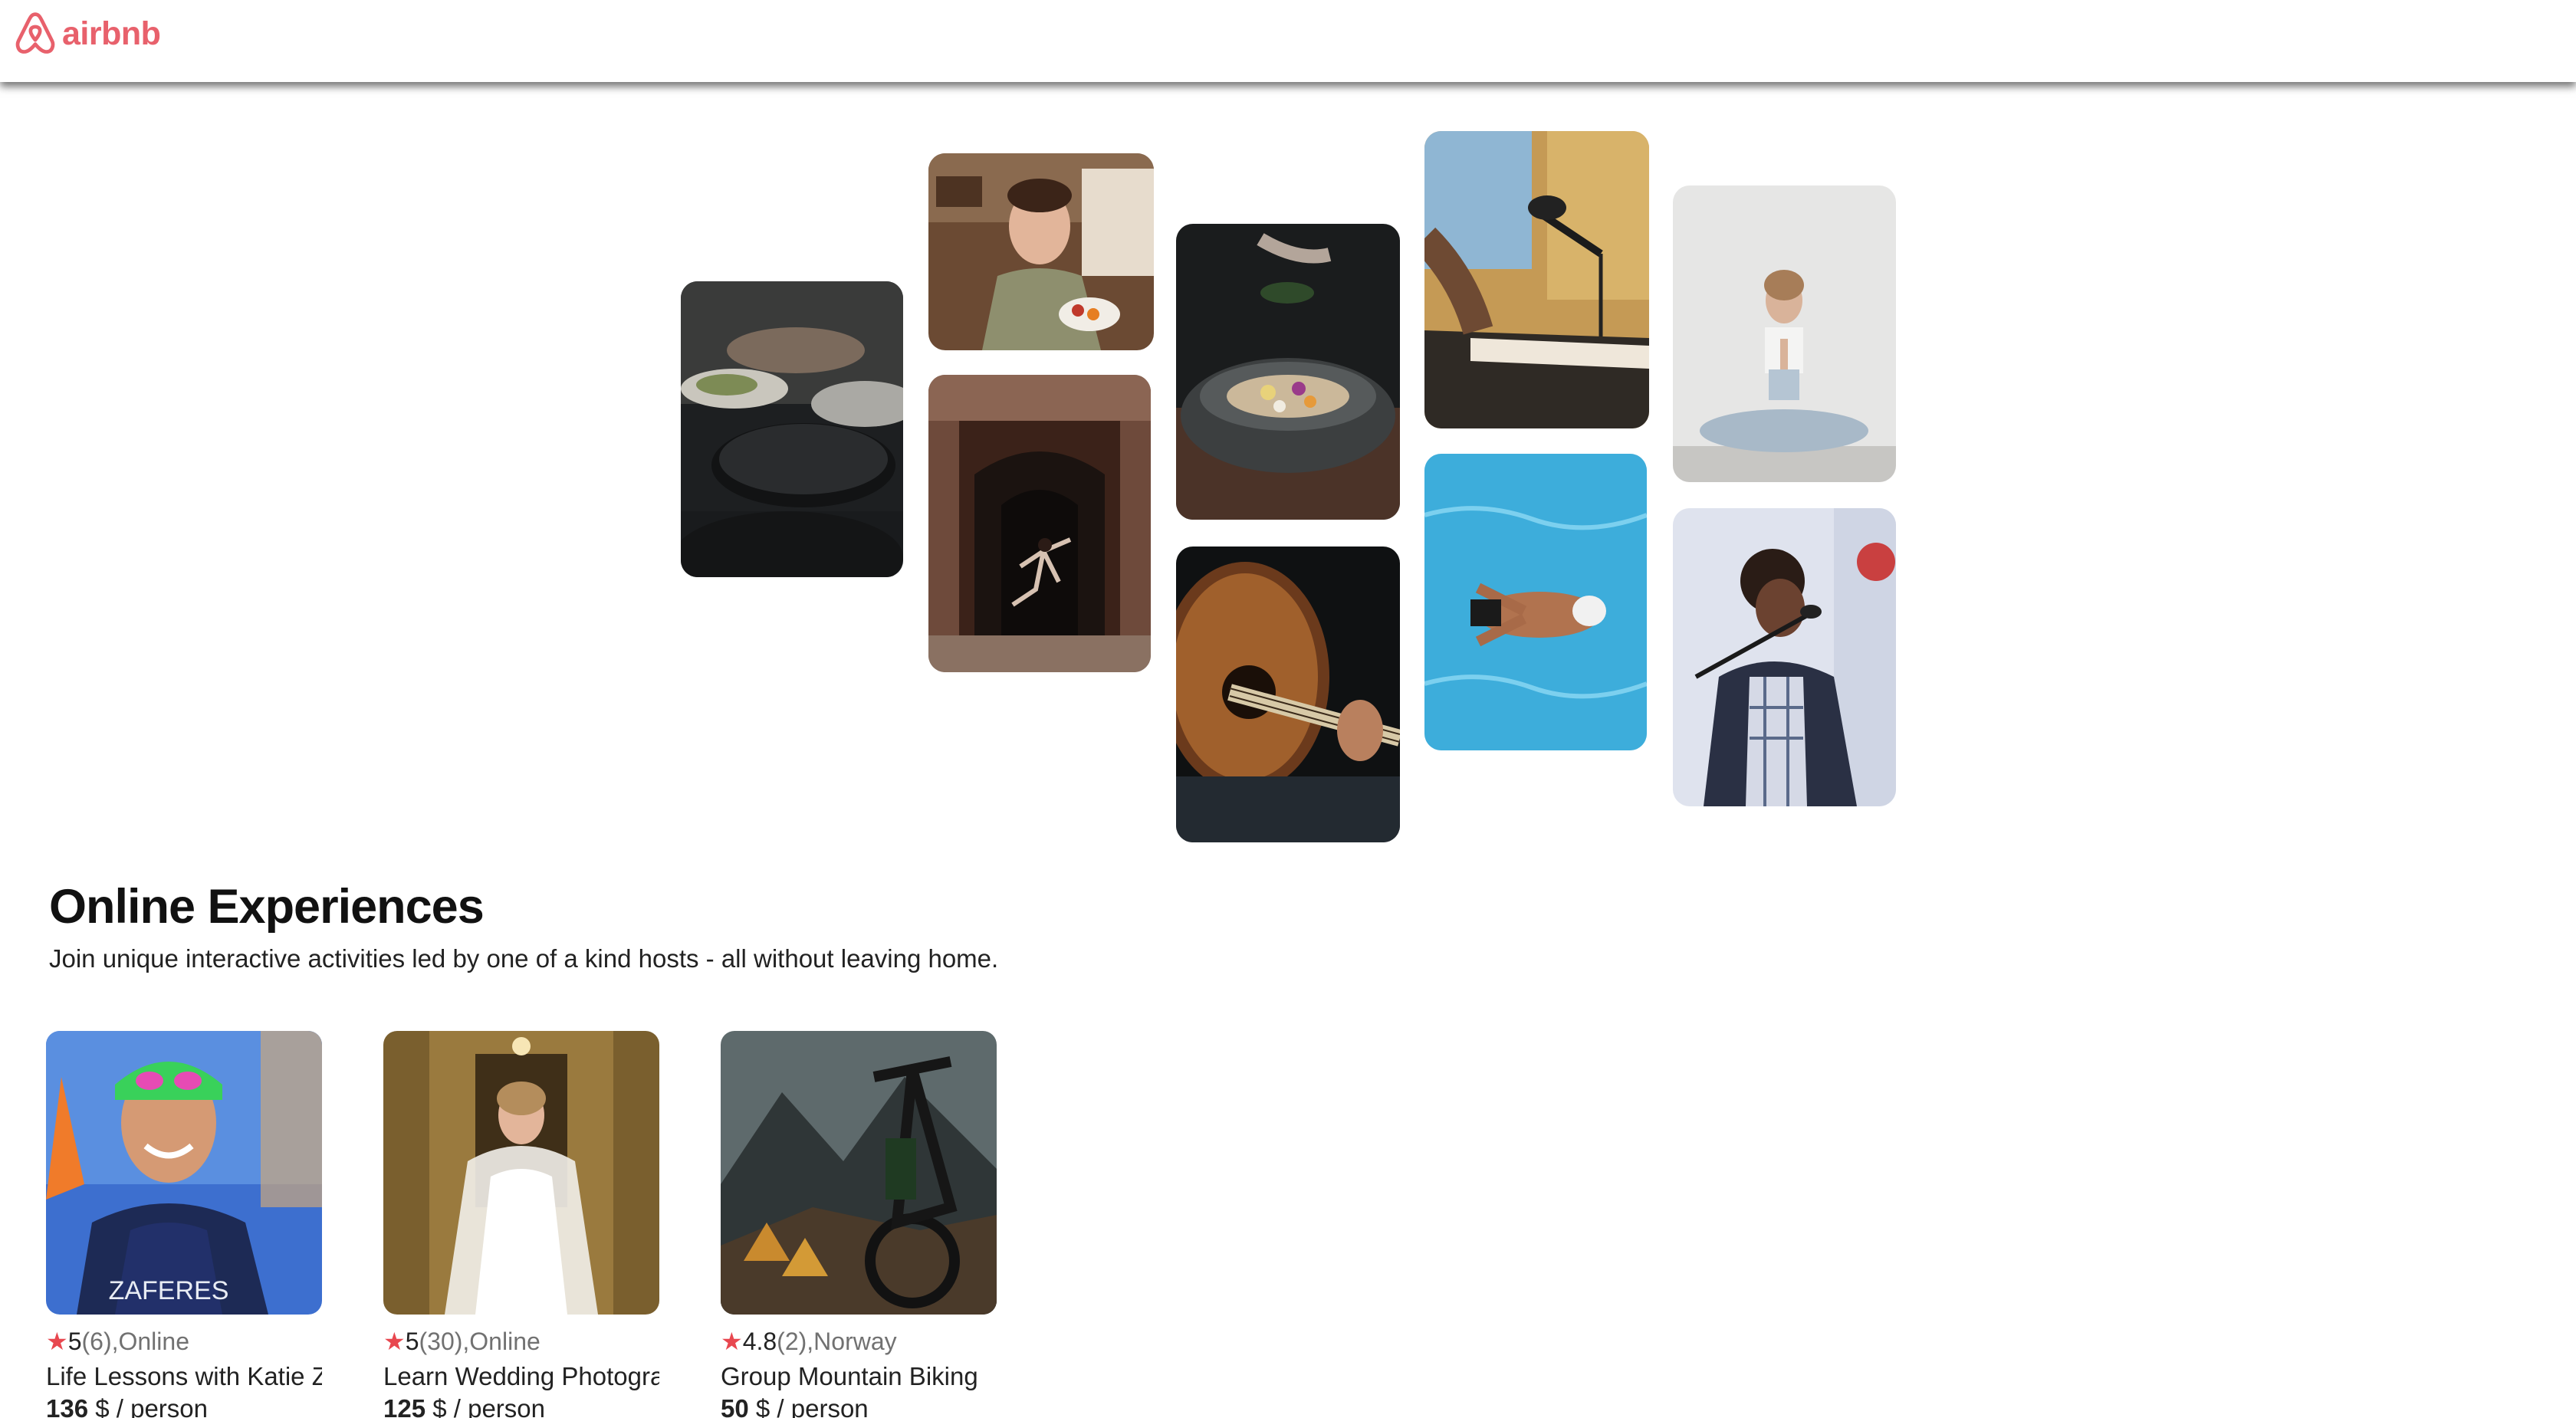 This screenshot has height=1418, width=2576. What do you see at coordinates (97, 1341) in the screenshot?
I see `review-count: (6)` at bounding box center [97, 1341].